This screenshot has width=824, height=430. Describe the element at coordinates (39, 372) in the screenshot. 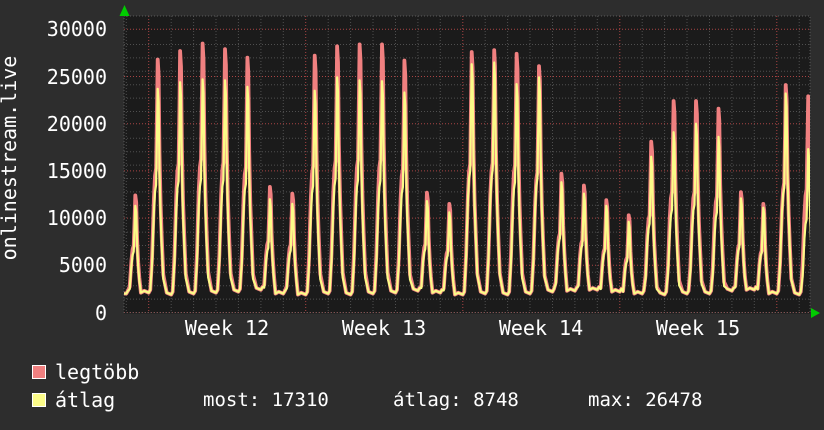

I see `legtobb-swatch` at that location.